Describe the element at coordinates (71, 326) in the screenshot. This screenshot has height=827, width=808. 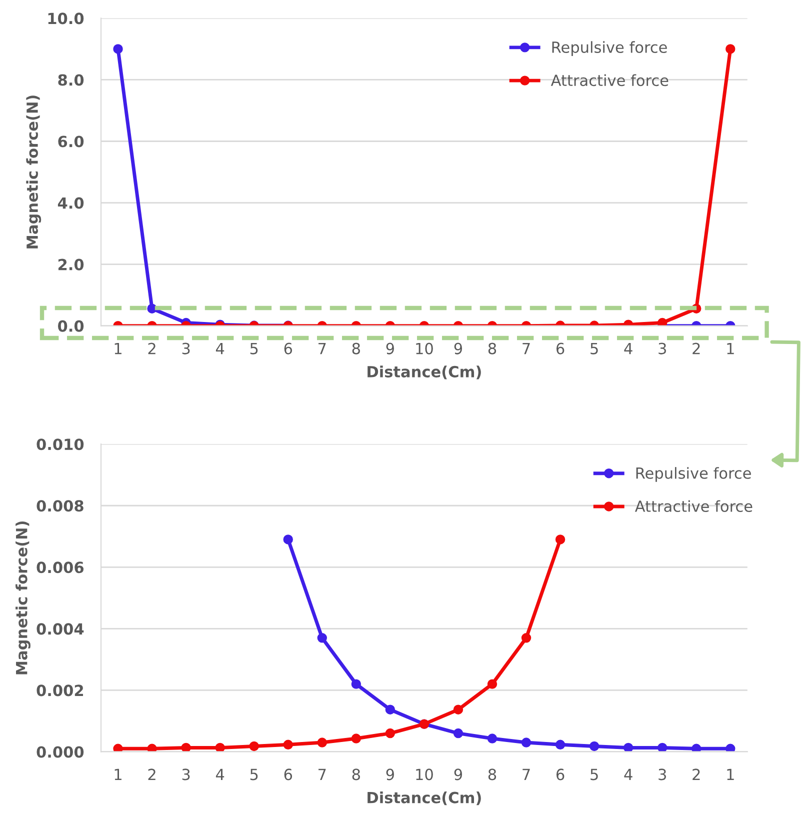
I see `y-tick-label: 0.0` at that location.